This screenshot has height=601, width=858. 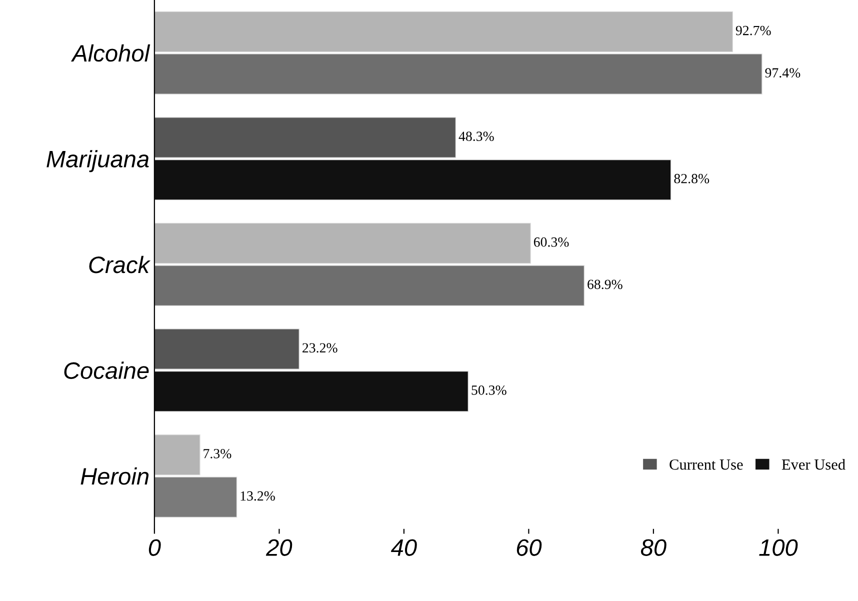 I want to click on y-tick-label: Alcohol, so click(x=110, y=53).